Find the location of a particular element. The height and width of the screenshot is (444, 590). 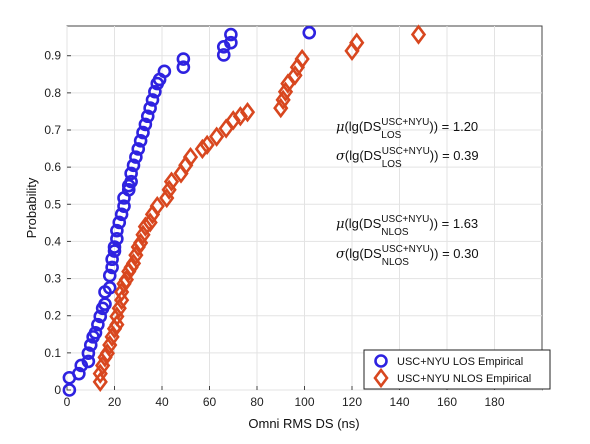

stat-annotation: μ(lg(DSUSC+NYU LOS)) = 1.20 is located at coordinates (407, 129).